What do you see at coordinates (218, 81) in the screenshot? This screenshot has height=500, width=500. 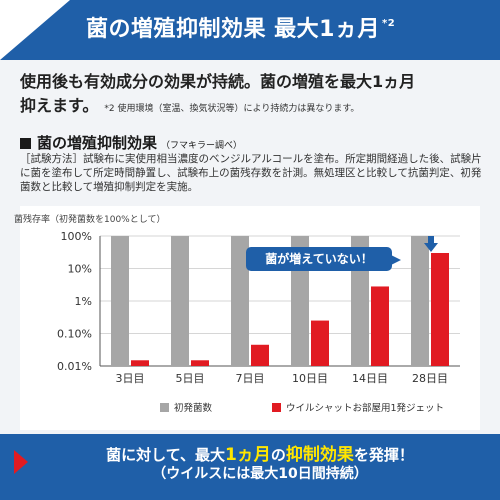 I see `lead-line-1: 使用後も有効成分の効果が持続。菌の増殖を最大1ヵ月` at bounding box center [218, 81].